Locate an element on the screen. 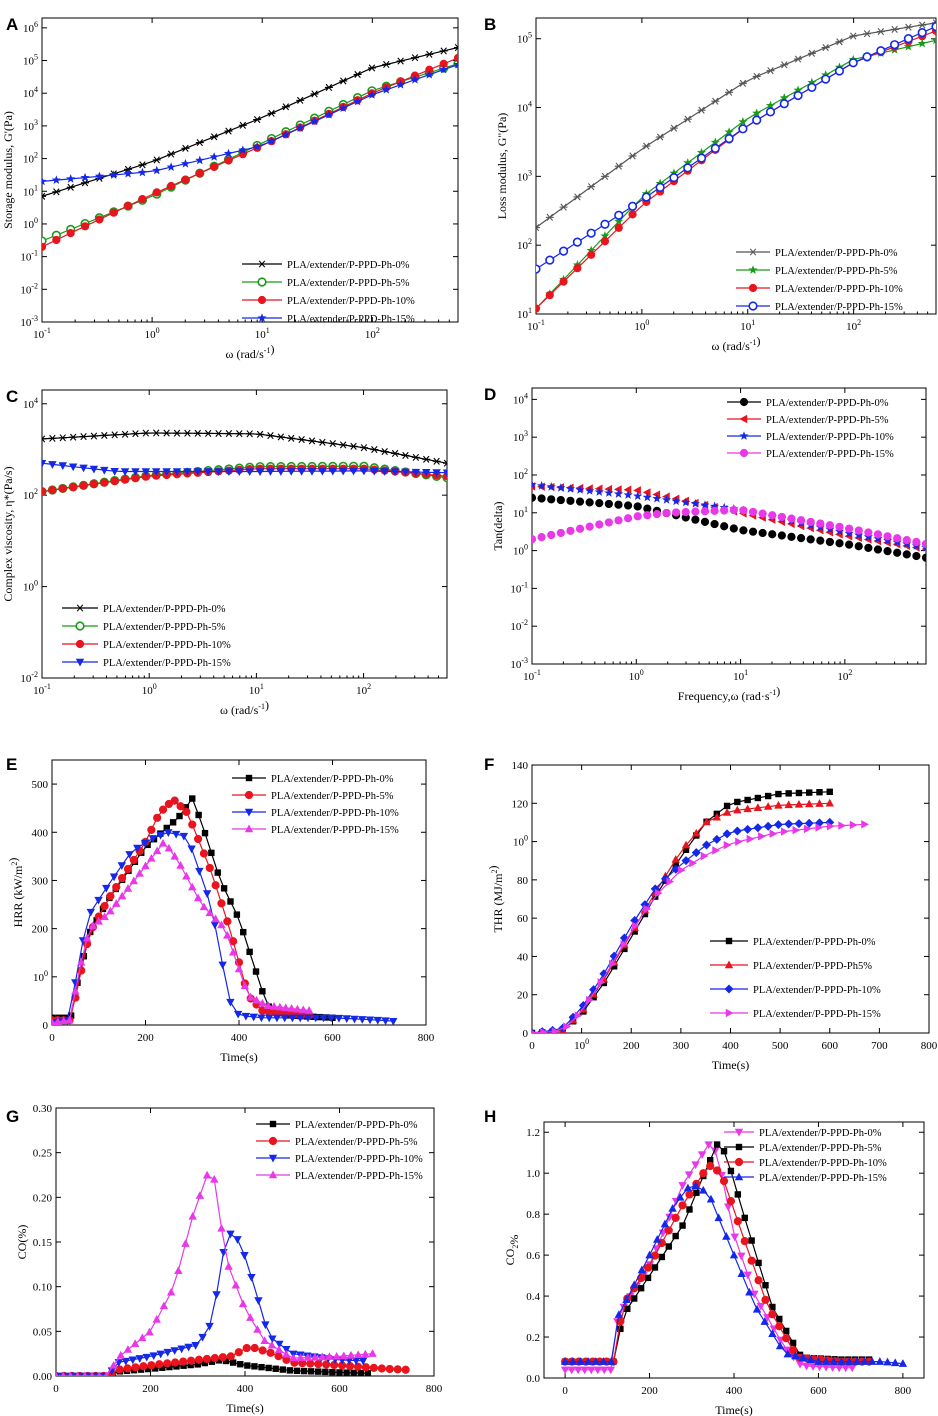  x-tick-label: 800 is located at coordinates (929, 1046).